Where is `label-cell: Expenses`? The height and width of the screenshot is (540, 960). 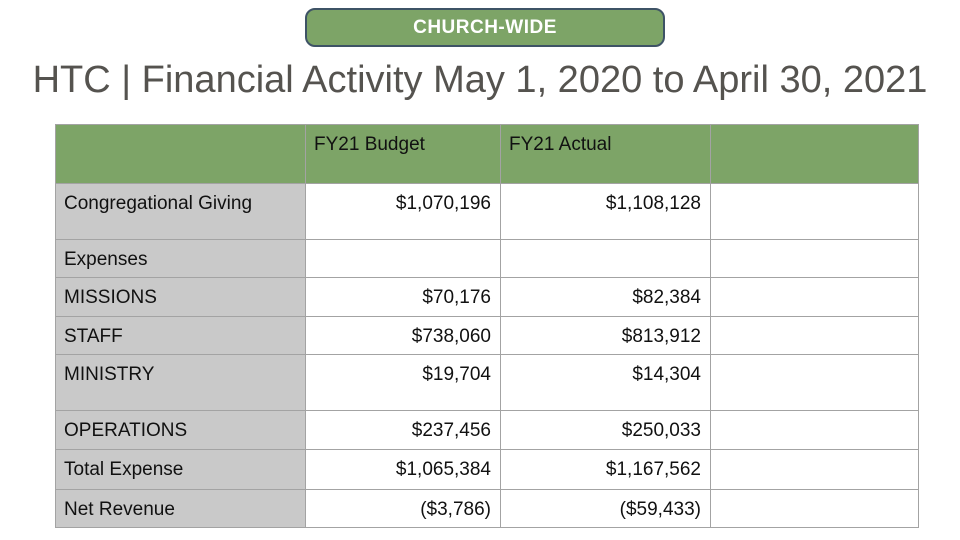
label-cell: Expenses is located at coordinates (180, 258).